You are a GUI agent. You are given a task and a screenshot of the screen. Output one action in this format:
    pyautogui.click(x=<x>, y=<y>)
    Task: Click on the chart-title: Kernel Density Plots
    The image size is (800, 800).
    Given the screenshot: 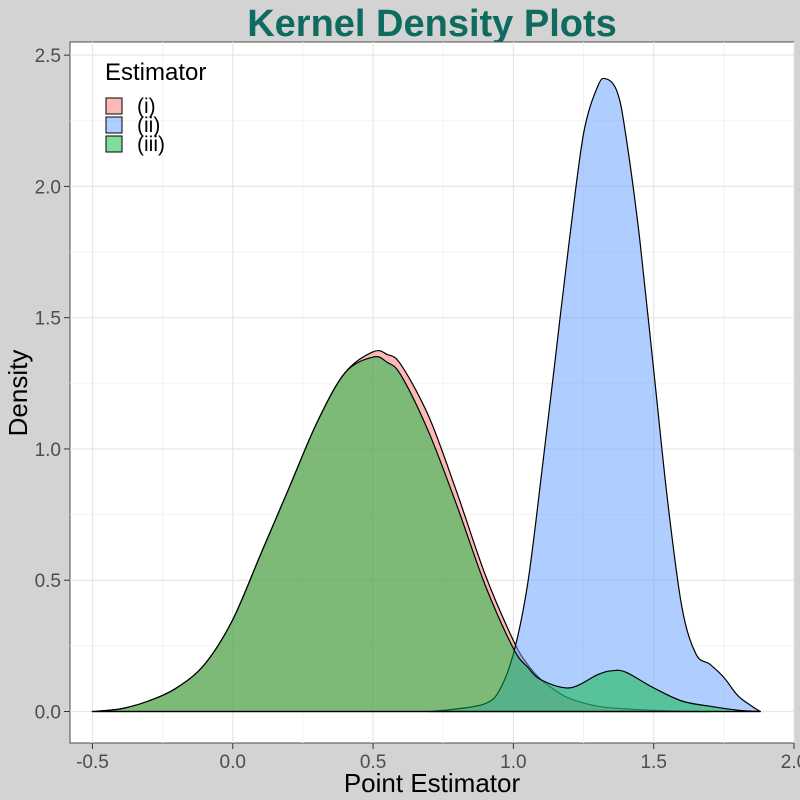 What is the action you would take?
    pyautogui.click(x=432, y=24)
    